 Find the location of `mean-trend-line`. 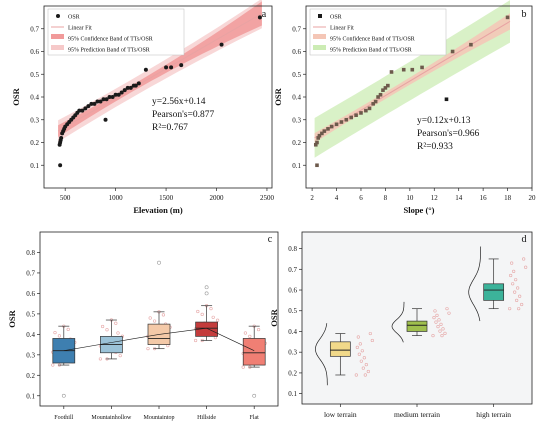

mean-trend-line is located at coordinates (159, 339).